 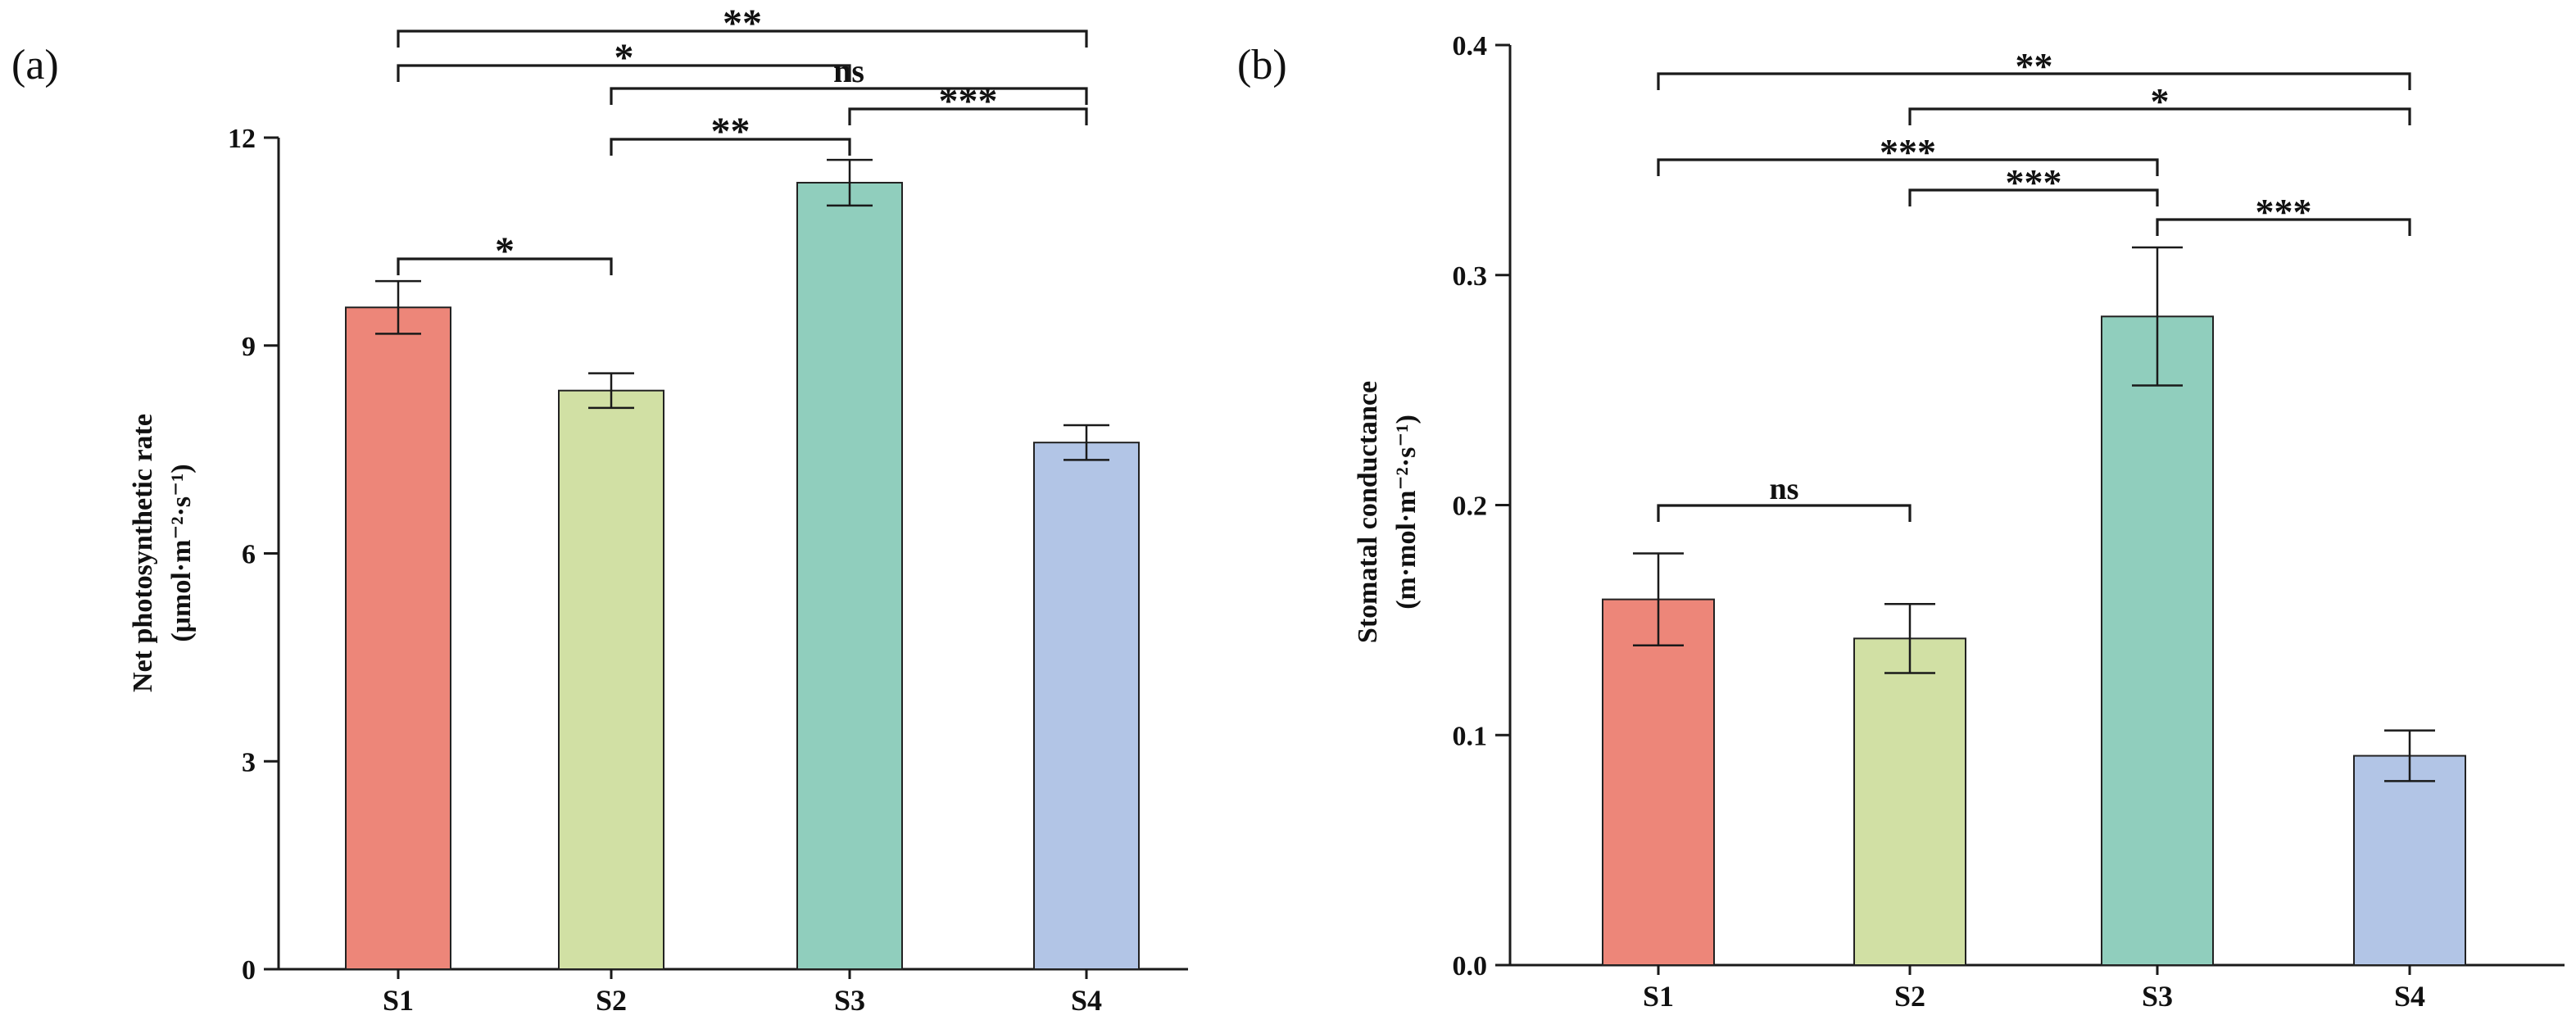 I want to click on panel-a-y-tick-label: 12, so click(x=242, y=139).